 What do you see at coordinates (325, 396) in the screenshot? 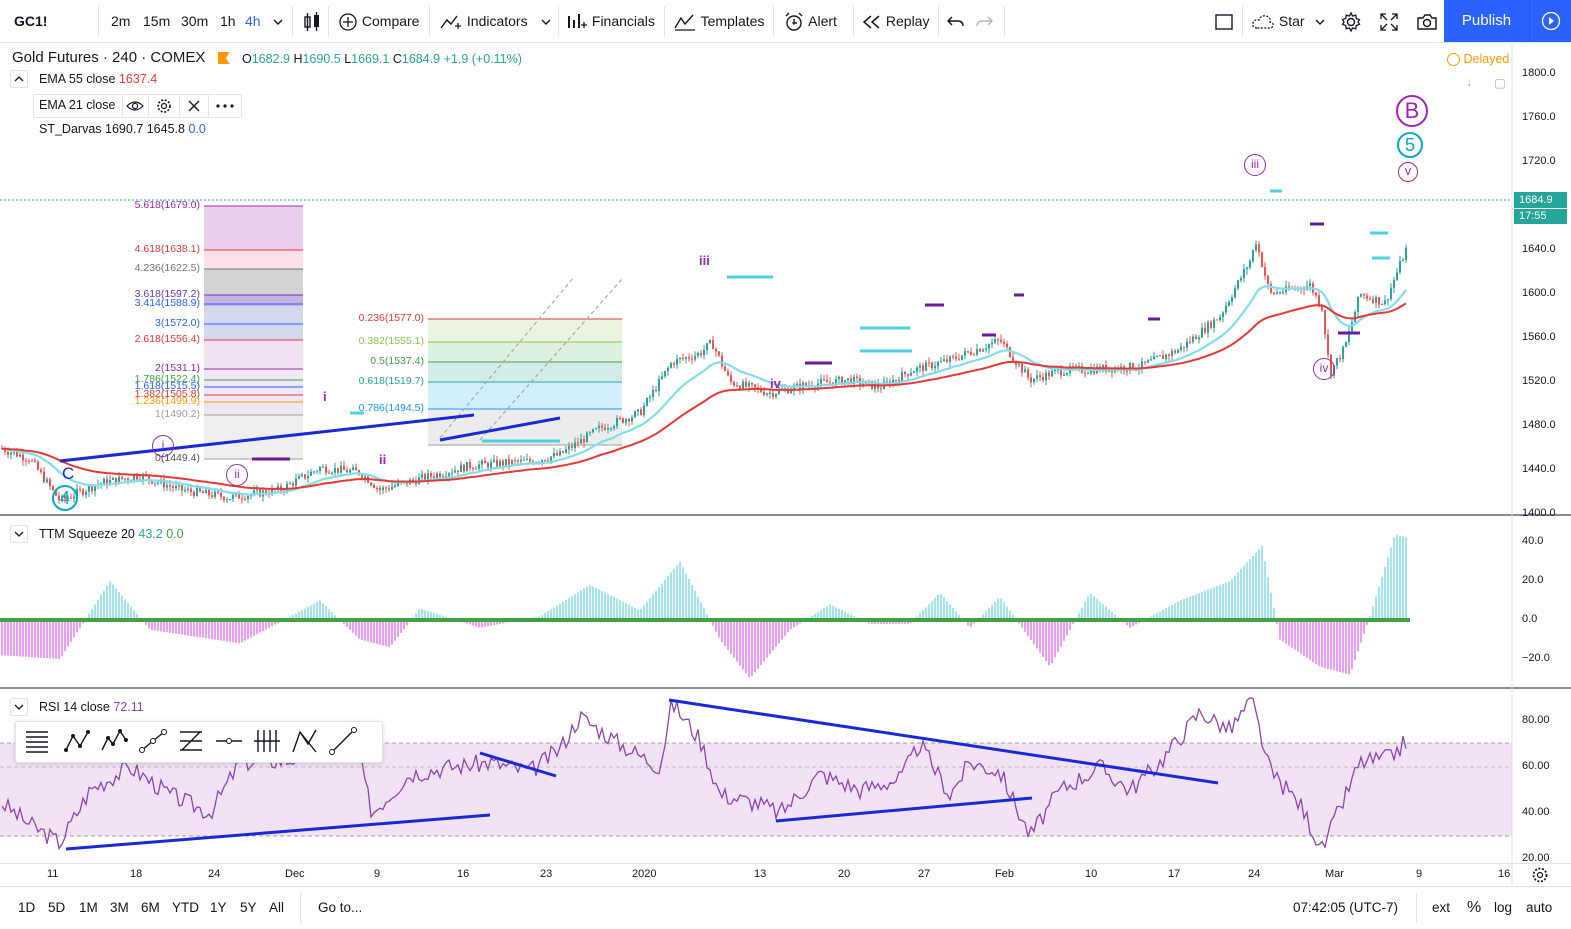
I see `wave-label-i-mid: i` at bounding box center [325, 396].